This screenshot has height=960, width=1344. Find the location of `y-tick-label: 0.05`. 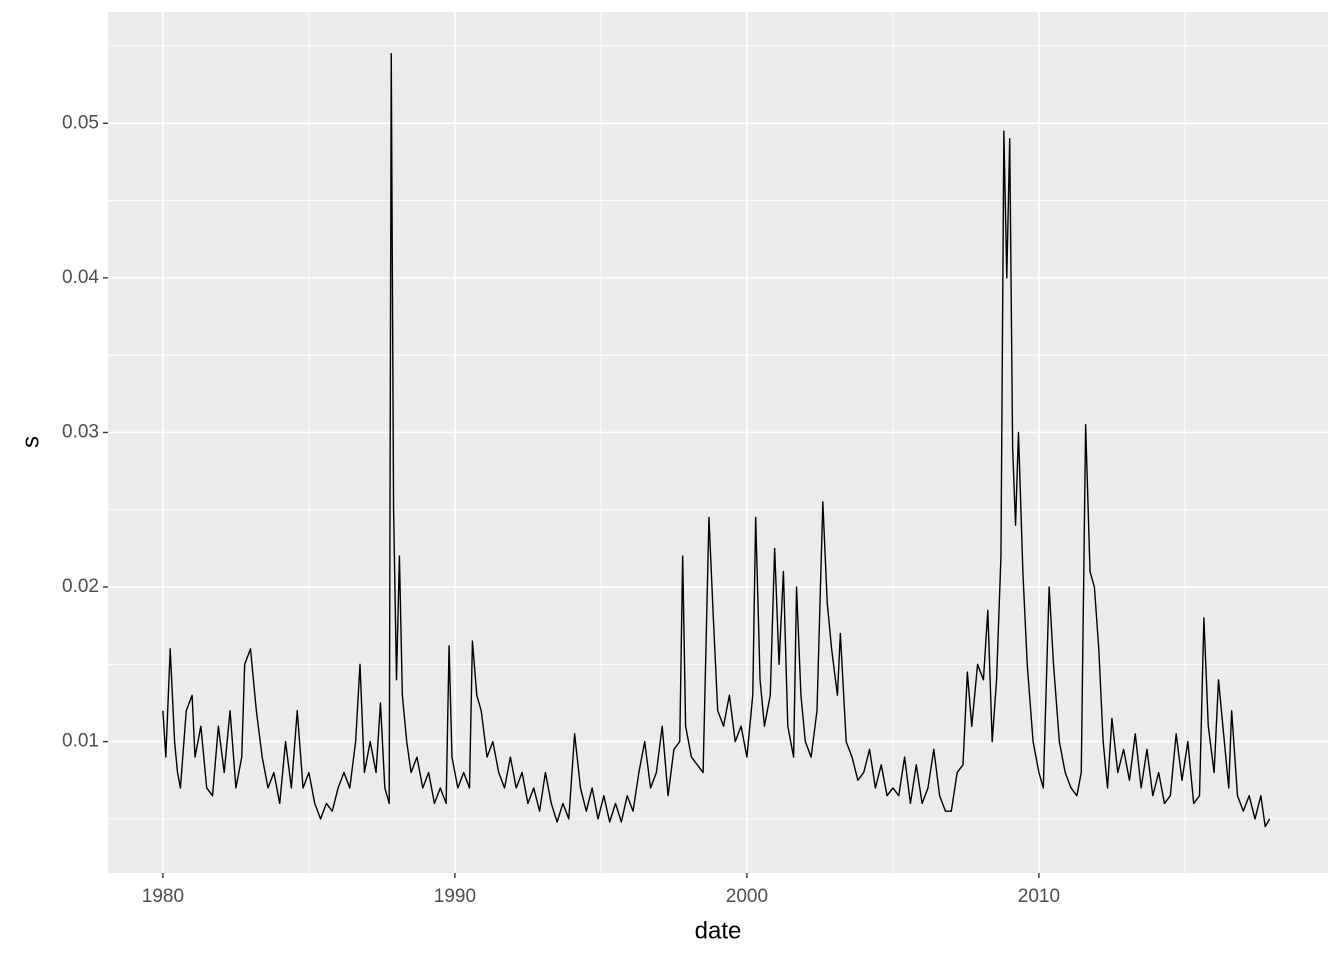

y-tick-label: 0.05 is located at coordinates (80, 122).